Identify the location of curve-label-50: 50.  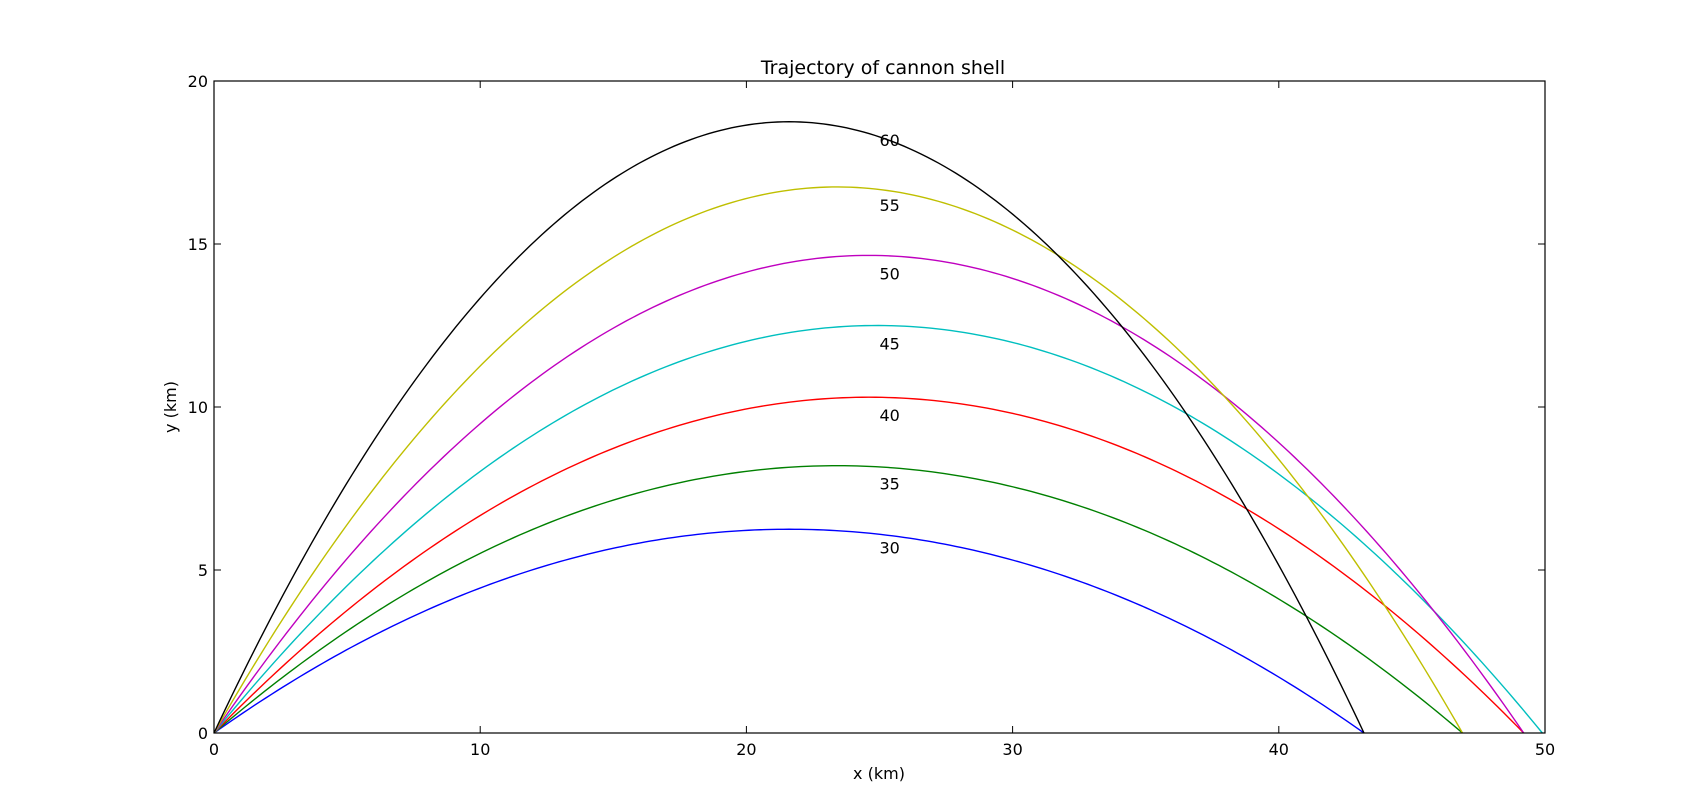
(890, 273).